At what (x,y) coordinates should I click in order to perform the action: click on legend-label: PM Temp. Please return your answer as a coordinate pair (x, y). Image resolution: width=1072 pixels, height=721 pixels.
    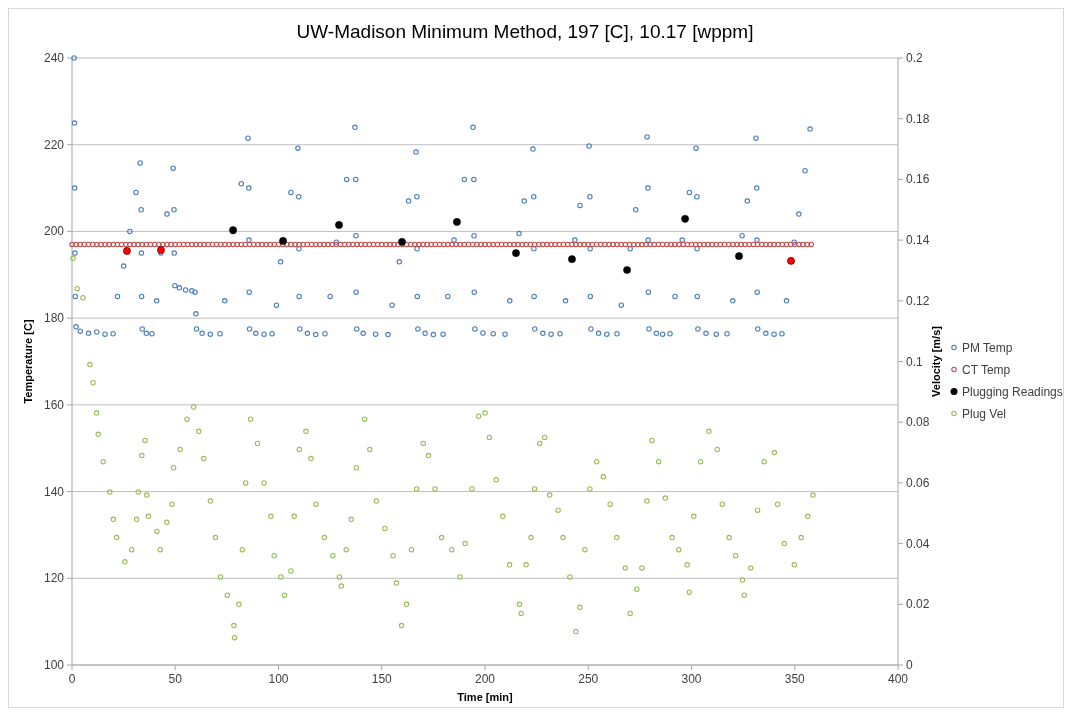
    Looking at the image, I should click on (987, 347).